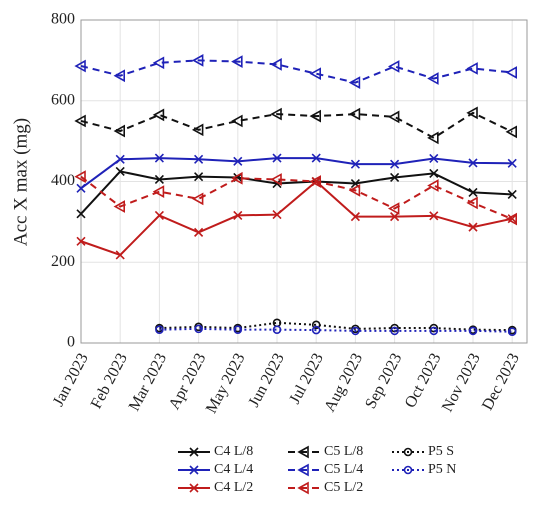 The height and width of the screenshot is (517, 550). What do you see at coordinates (343, 469) in the screenshot?
I see `legend-label: C5 L/4` at bounding box center [343, 469].